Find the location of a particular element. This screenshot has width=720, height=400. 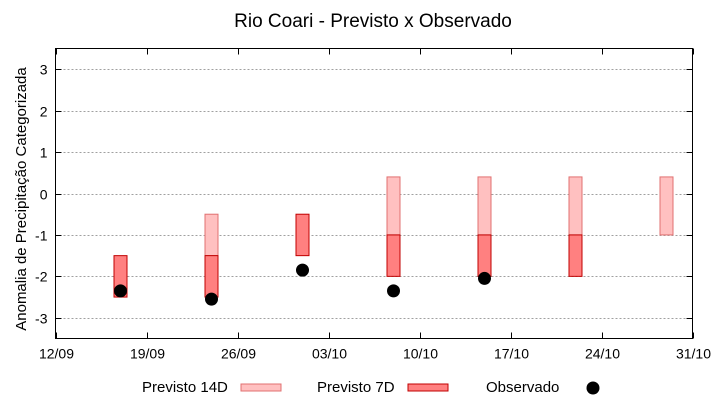

y-tick-label: -2 is located at coordinates (41, 277).